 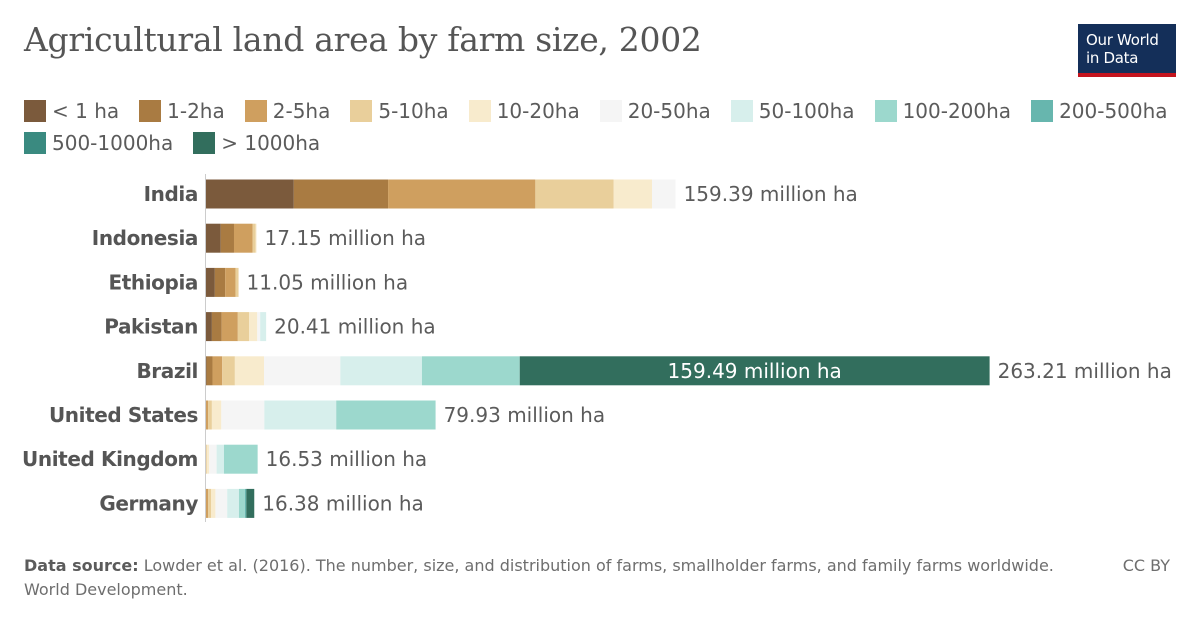 What do you see at coordinates (153, 282) in the screenshot?
I see `category-label: Ethiopia` at bounding box center [153, 282].